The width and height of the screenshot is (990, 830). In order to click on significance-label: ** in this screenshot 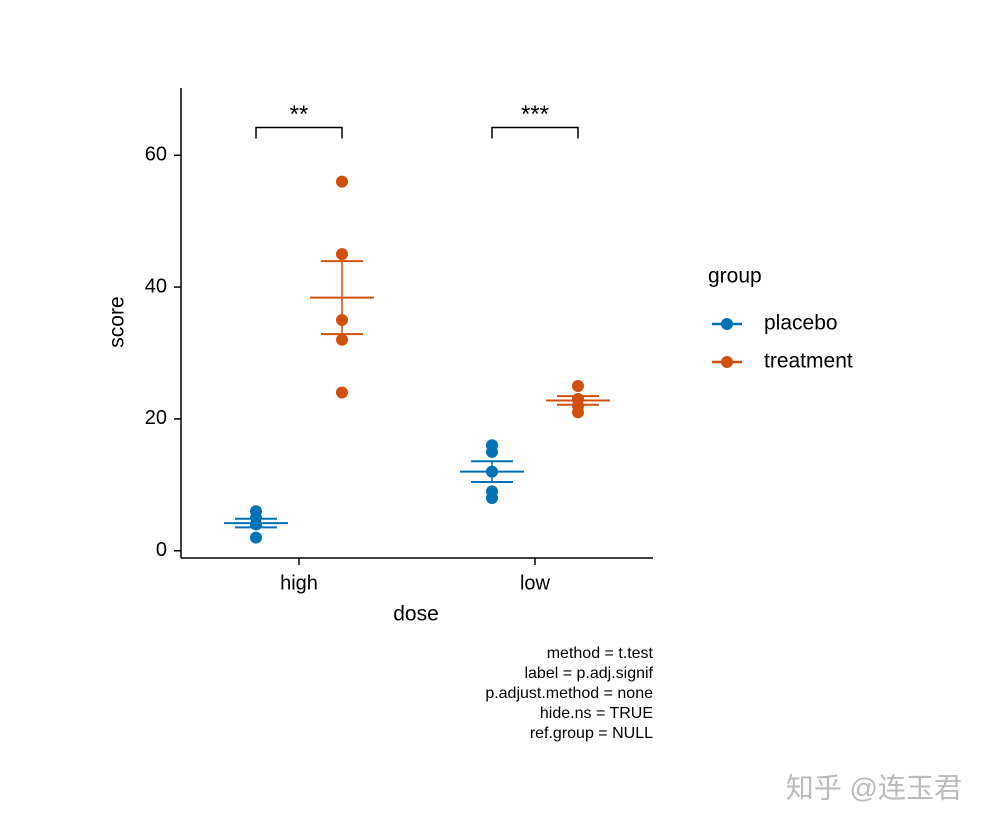, I will do `click(299, 114)`.